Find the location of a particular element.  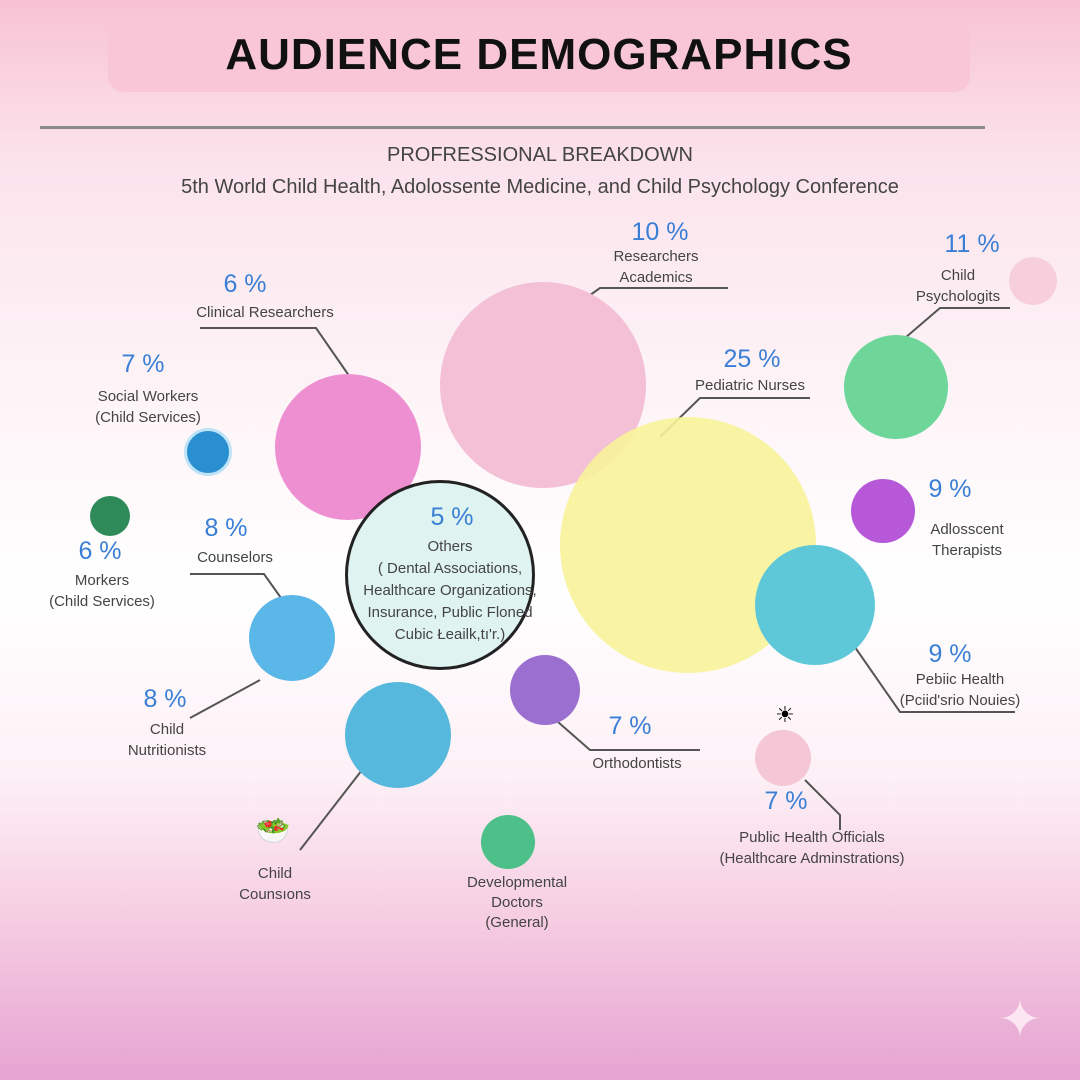

sparkle-icon: ✦ is located at coordinates (1020, 1020).